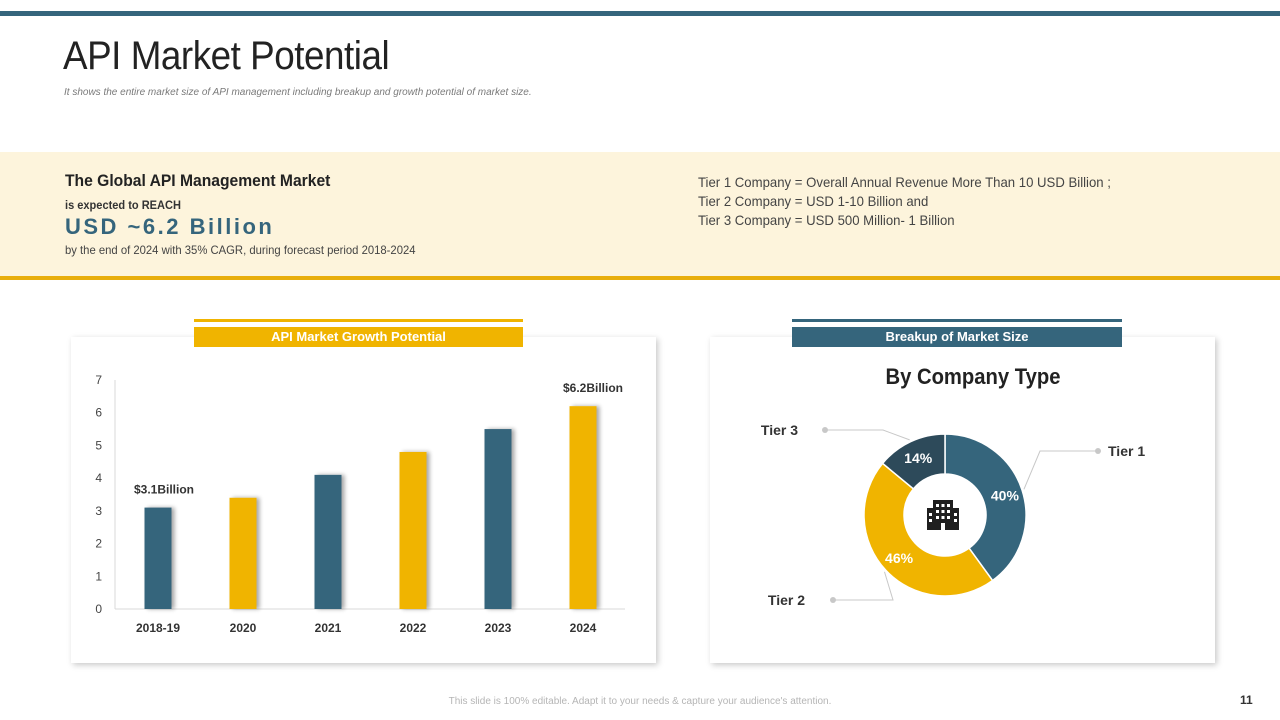 The image size is (1280, 720). Describe the element at coordinates (813, 201) in the screenshot. I see `tier-definition-2: Tier 2 Company = USD 1-10 Billion and` at that location.